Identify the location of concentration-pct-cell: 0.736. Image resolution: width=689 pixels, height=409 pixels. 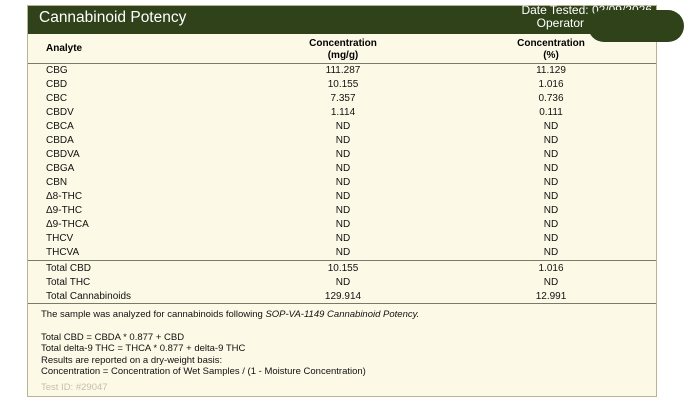
(551, 98).